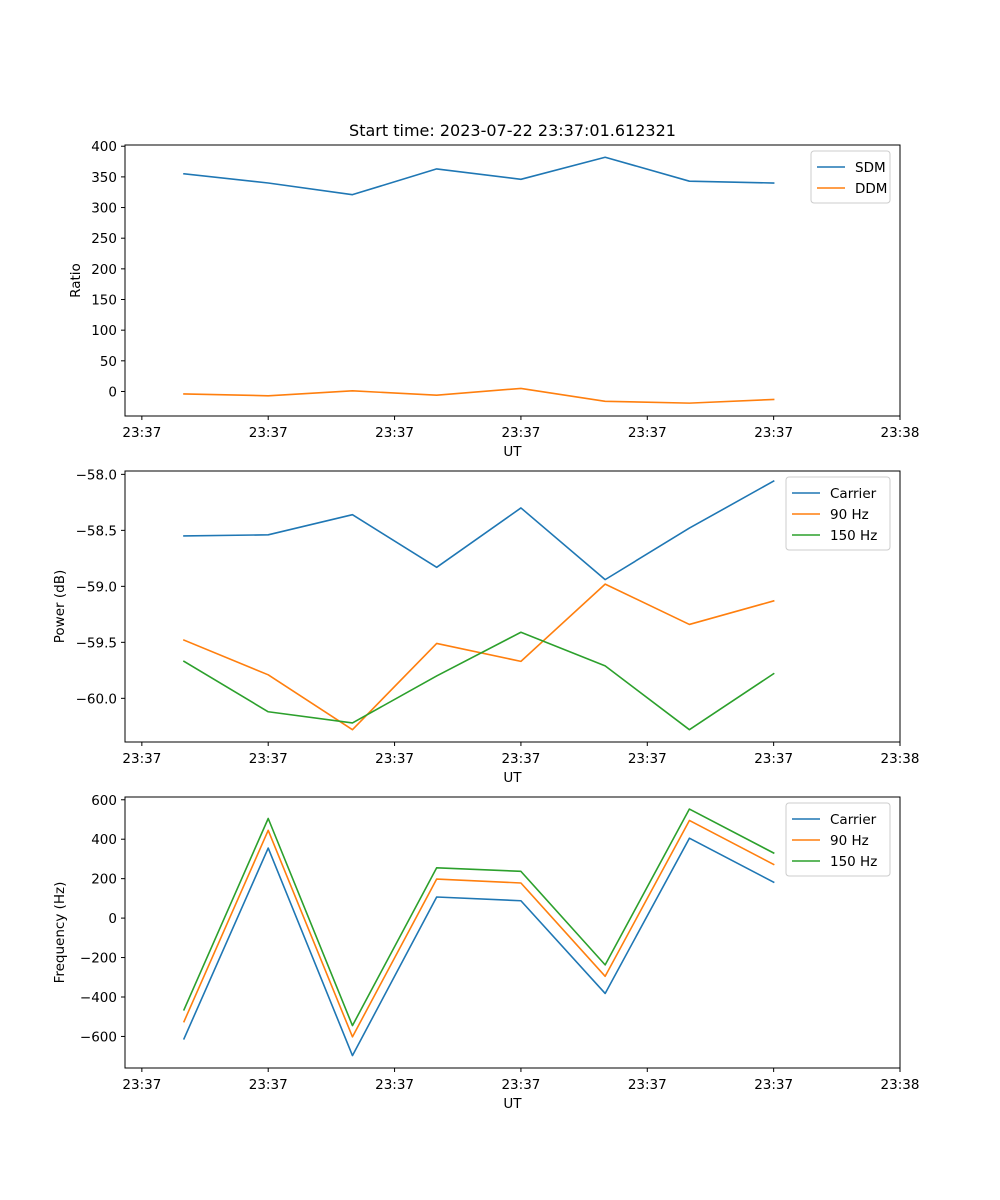 This screenshot has height=1200, width=1000. Describe the element at coordinates (98, 998) in the screenshot. I see `y-tick-label: −400` at that location.